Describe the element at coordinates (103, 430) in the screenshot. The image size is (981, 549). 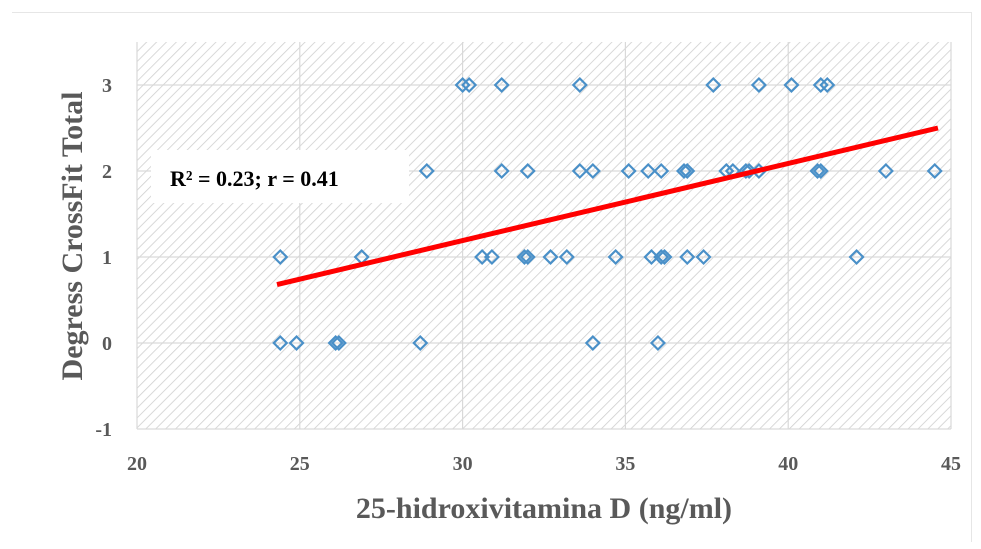
I see `y-tick-label: -1` at that location.